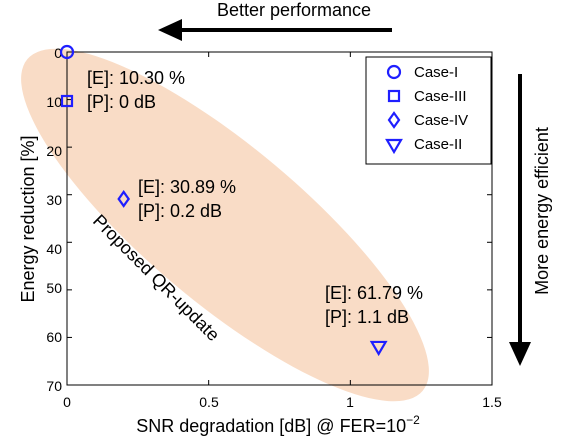  Describe the element at coordinates (394, 120) in the screenshot. I see `legend-marker-case-iv` at that location.